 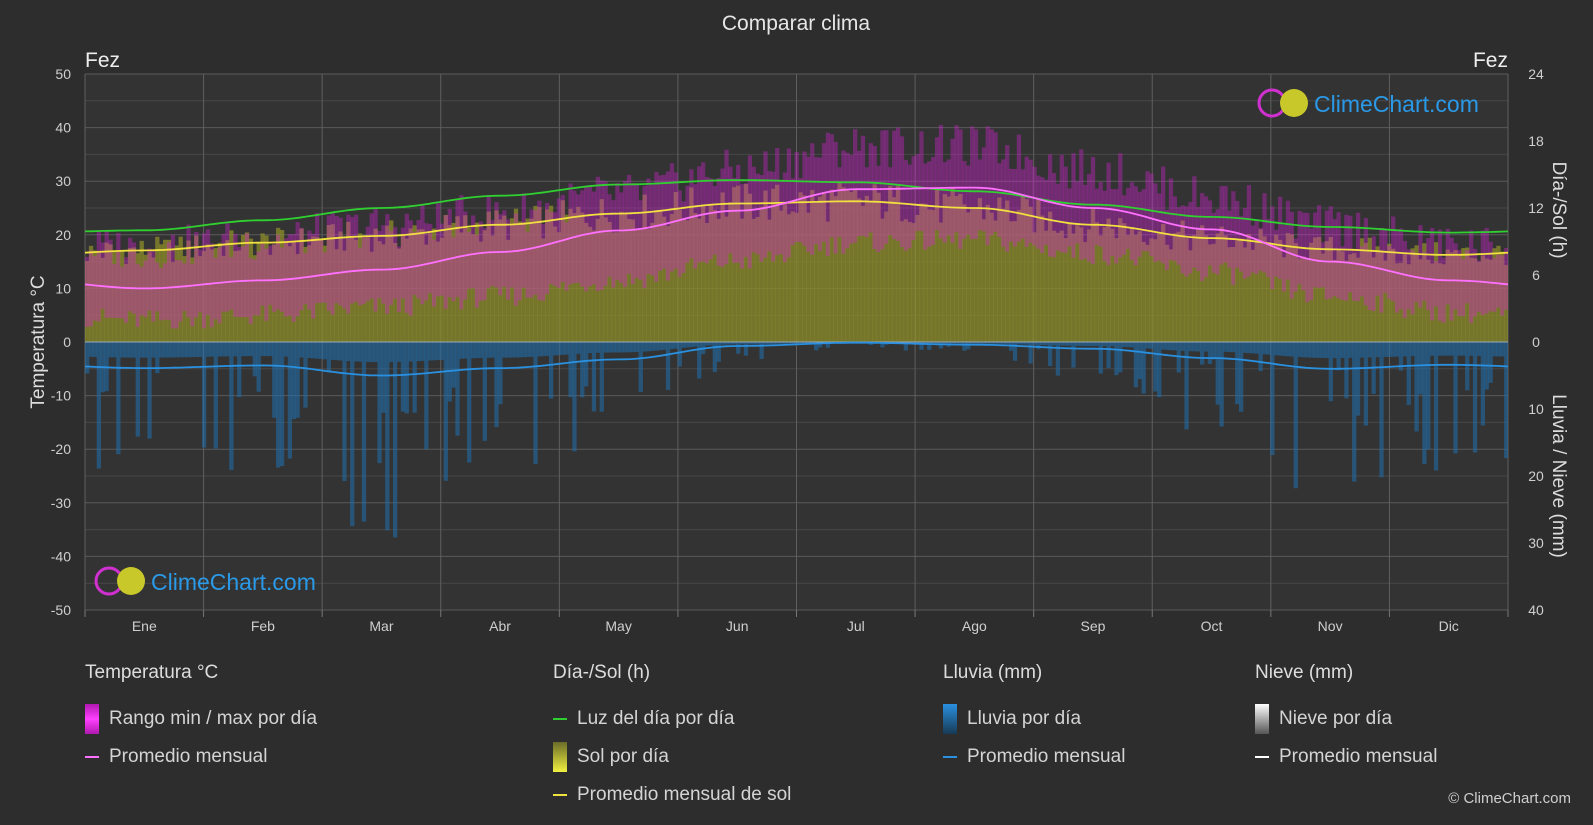 What do you see at coordinates (974, 626) in the screenshot?
I see `x-month-tick: Ago` at bounding box center [974, 626].